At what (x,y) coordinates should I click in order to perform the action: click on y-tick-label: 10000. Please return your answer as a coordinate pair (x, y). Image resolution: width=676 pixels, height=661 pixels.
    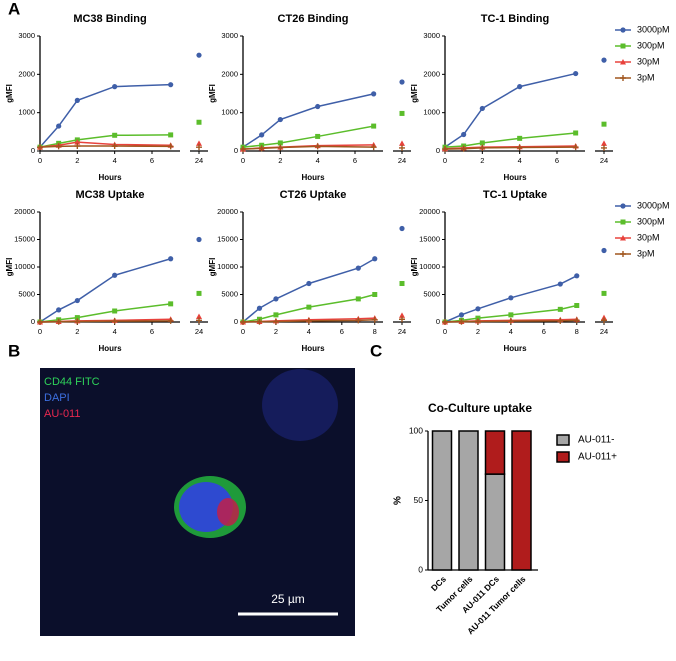
    Looking at the image, I should click on (24, 266).